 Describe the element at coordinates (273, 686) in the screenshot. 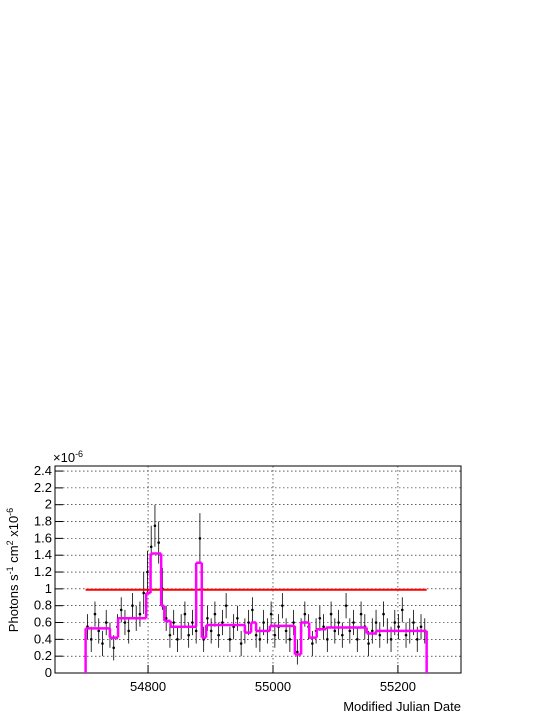

I see `x-tick-label: 55000` at that location.